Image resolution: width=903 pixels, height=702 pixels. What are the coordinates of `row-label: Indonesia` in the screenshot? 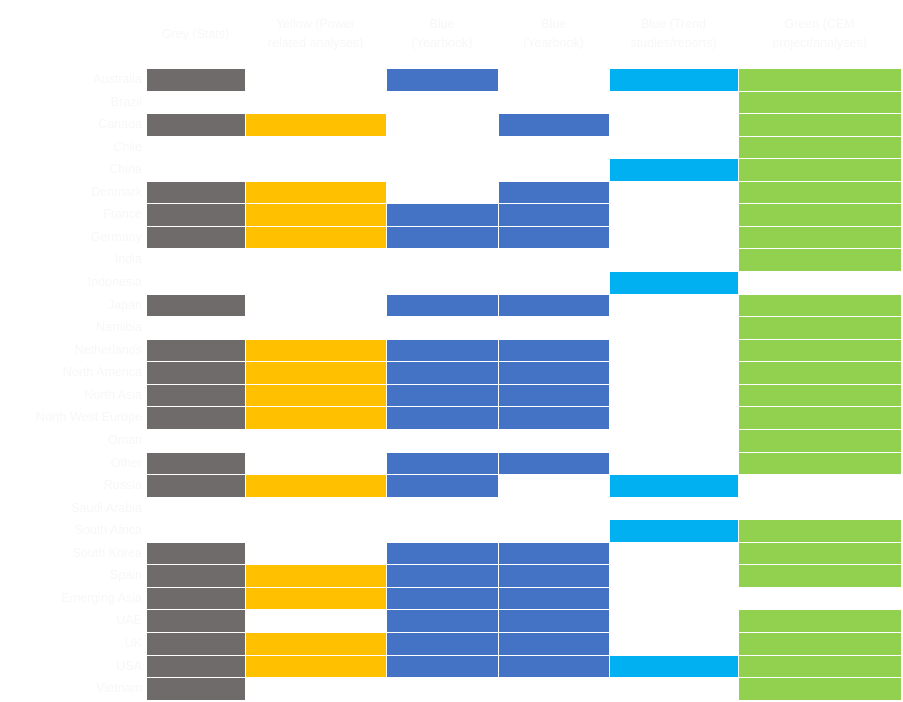 It's located at (114, 282).